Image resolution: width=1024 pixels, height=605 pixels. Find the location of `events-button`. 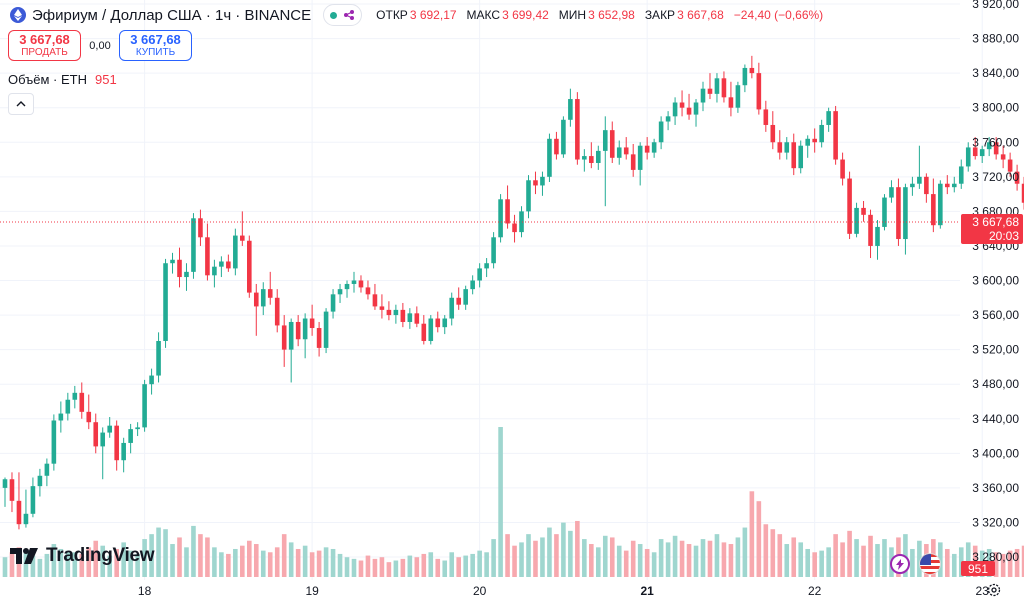

events-button is located at coordinates (900, 564).